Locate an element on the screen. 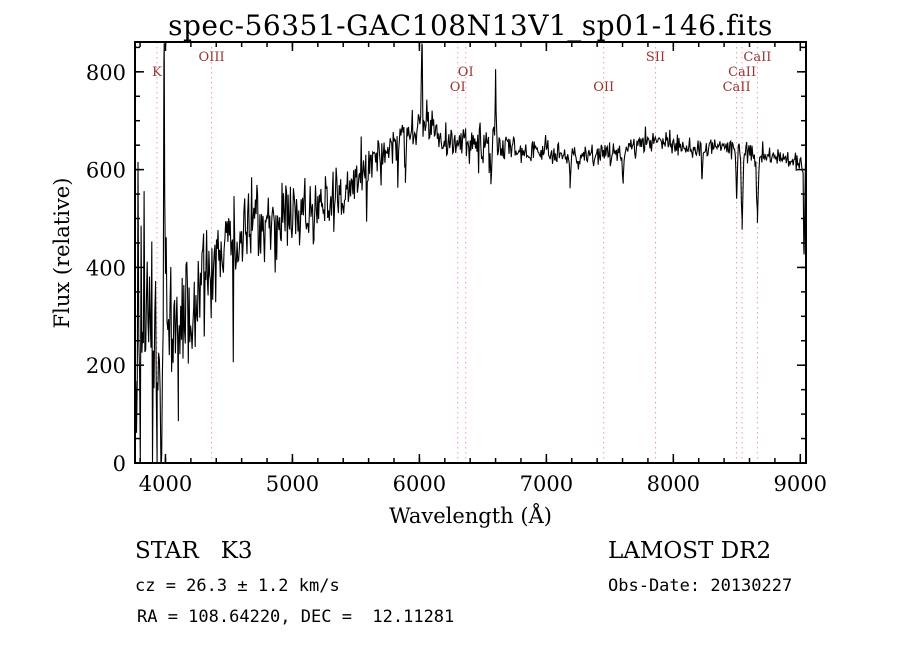  obs-date-text: Obs-Date: 20130227 is located at coordinates (700, 586).